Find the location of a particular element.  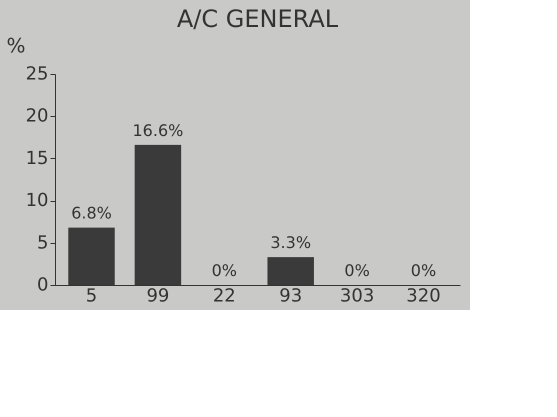

data-label: 6.8% is located at coordinates (91, 213).